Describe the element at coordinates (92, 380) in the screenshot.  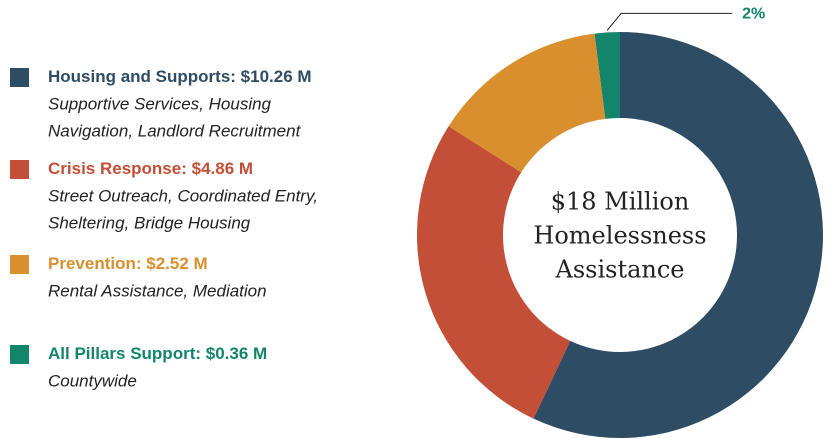
I see `legend-description: Countywide` at that location.